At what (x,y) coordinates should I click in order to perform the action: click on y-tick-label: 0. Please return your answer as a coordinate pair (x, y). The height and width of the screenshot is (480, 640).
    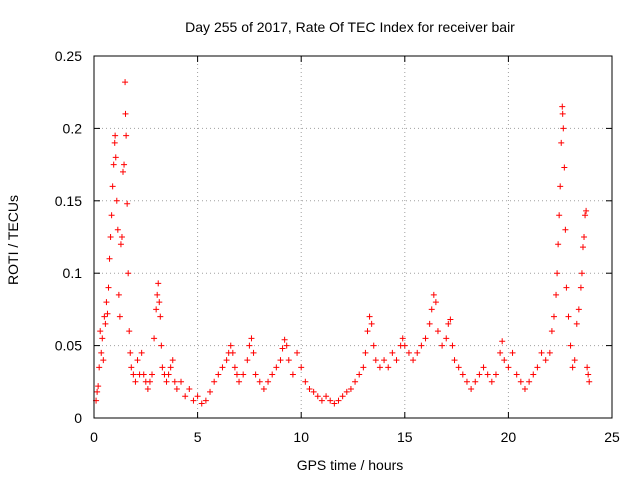
    Looking at the image, I should click on (78, 418).